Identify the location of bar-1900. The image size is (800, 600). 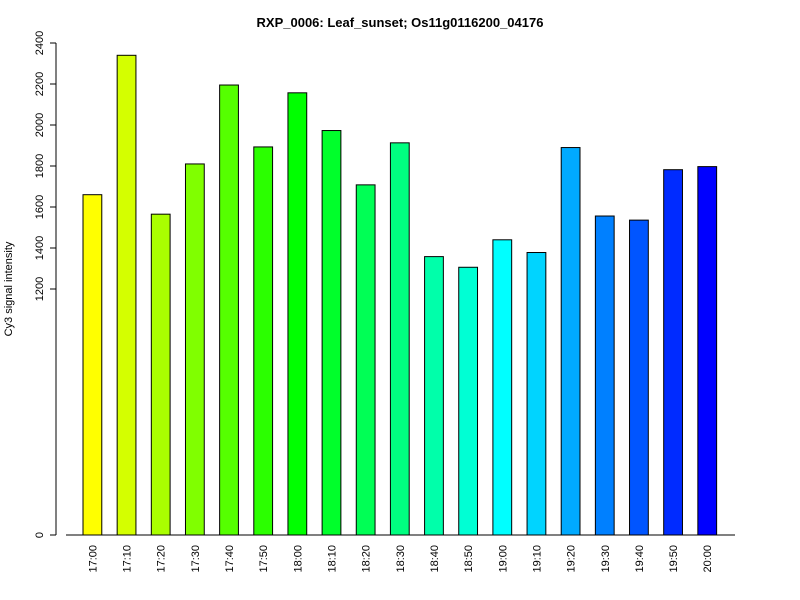
(502, 387).